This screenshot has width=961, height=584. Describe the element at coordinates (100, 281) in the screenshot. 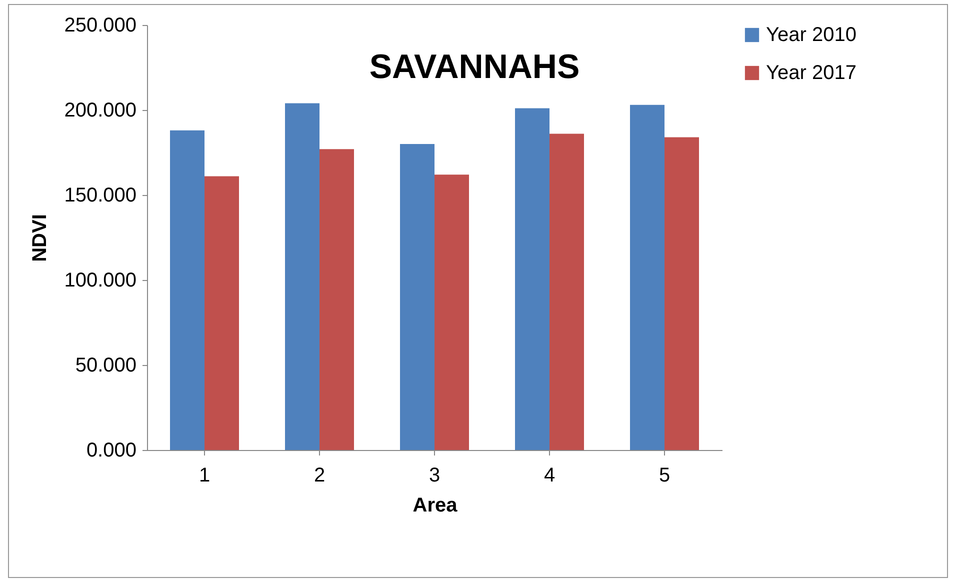

I see `y-tick-label: 100.000` at that location.